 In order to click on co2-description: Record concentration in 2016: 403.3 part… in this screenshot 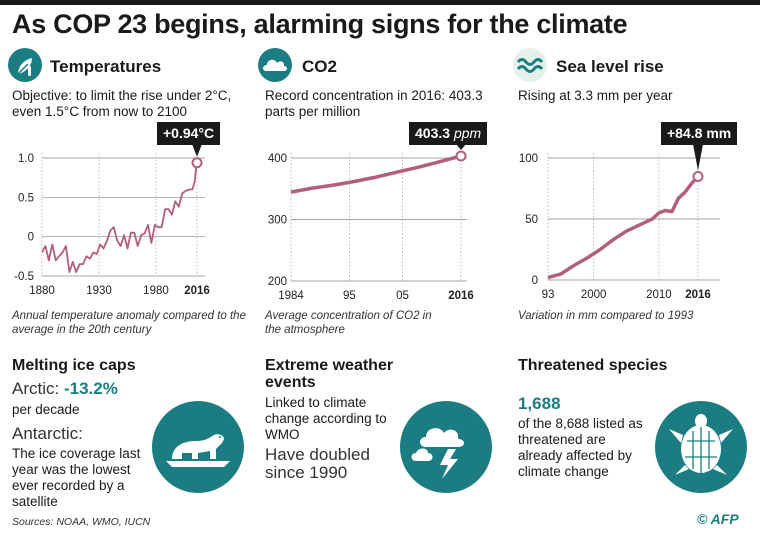, I will do `click(374, 103)`.